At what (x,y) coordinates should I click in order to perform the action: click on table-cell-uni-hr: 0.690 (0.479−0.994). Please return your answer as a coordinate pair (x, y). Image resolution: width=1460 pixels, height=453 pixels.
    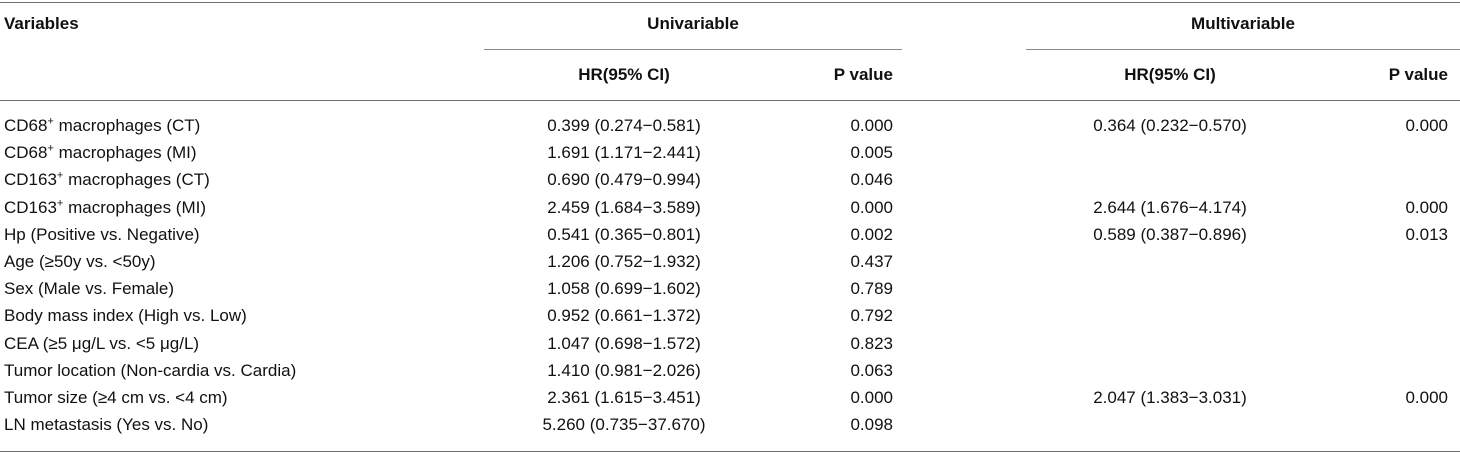
    Looking at the image, I should click on (624, 179).